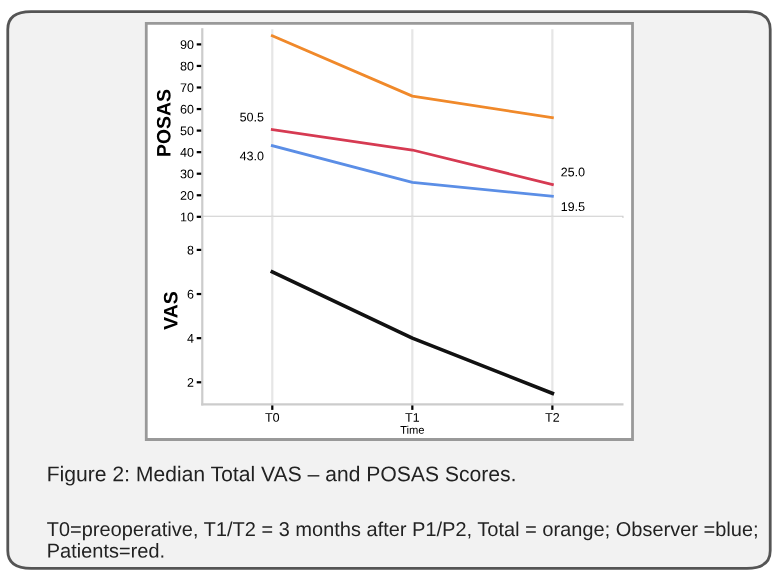  I want to click on caption: Figure 2: Median Total VAS – and POSAS Scores., so click(281, 475).